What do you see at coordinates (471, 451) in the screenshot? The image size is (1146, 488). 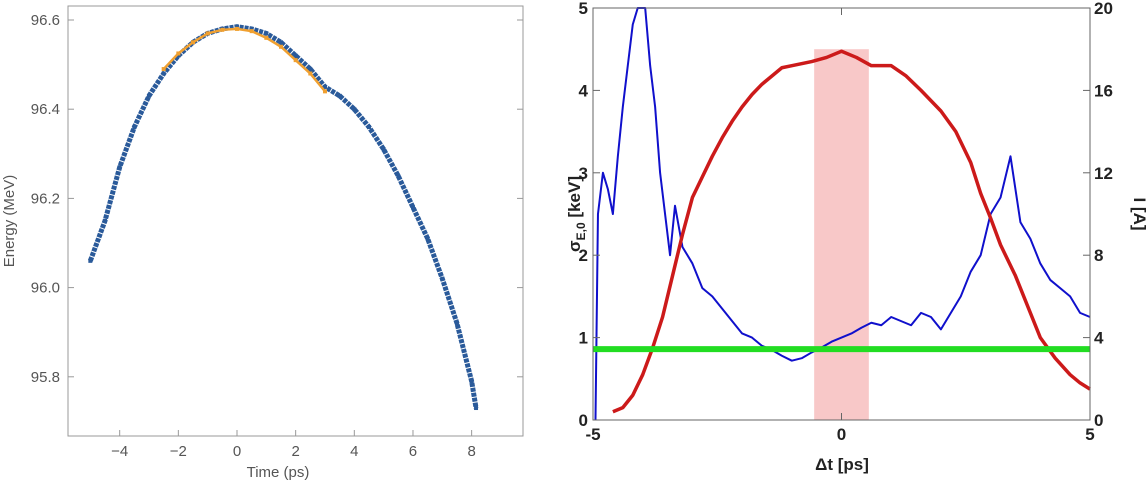 I see `left-x-tick-label: 8` at bounding box center [471, 451].